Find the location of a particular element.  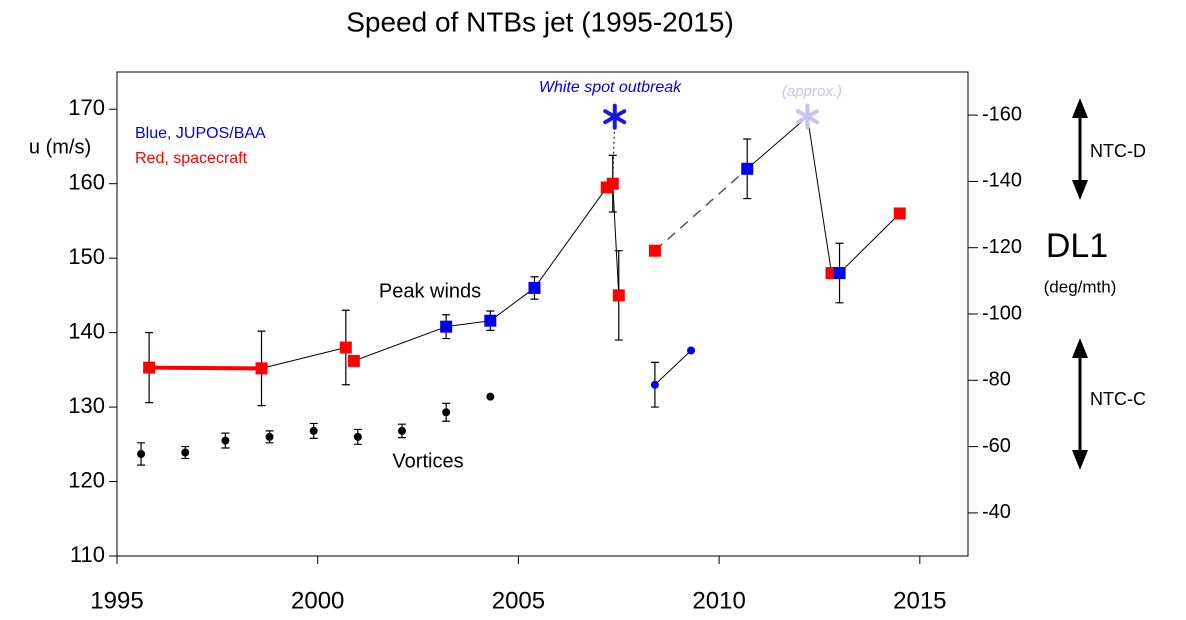

annotation-vortices: Vortices is located at coordinates (427, 461).